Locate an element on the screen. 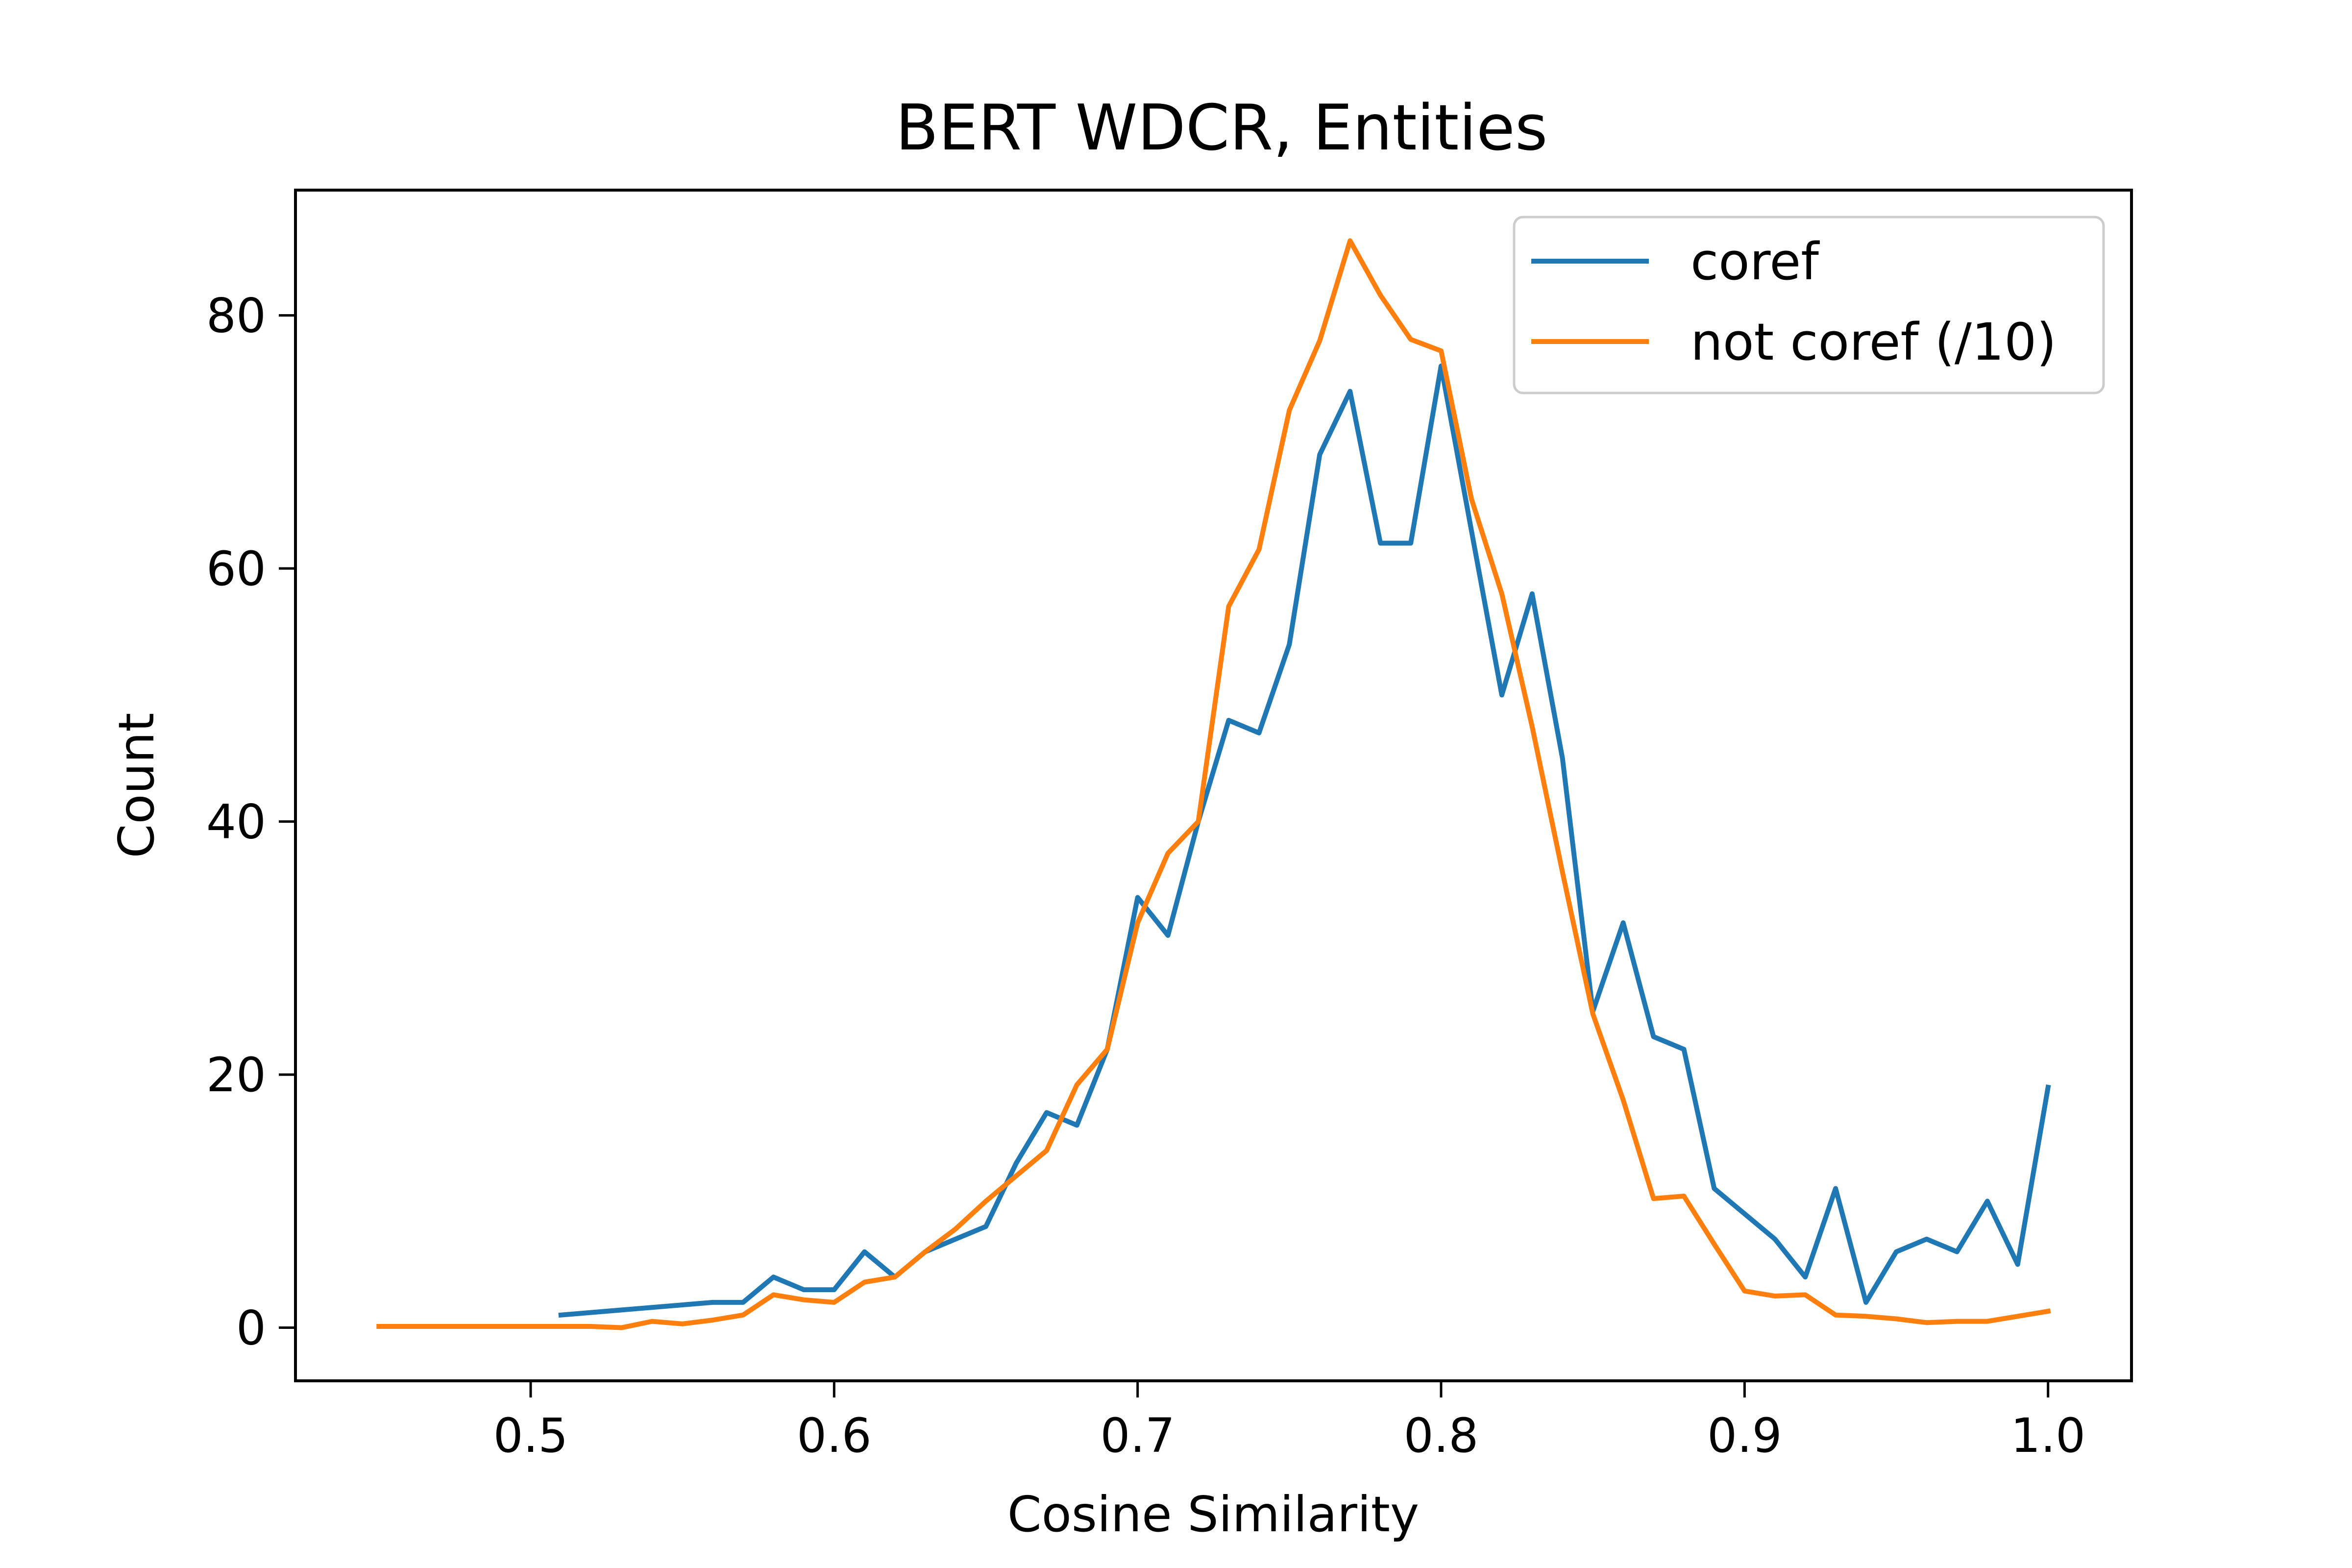  x-tick-label: 1.0 is located at coordinates (2047, 1435).